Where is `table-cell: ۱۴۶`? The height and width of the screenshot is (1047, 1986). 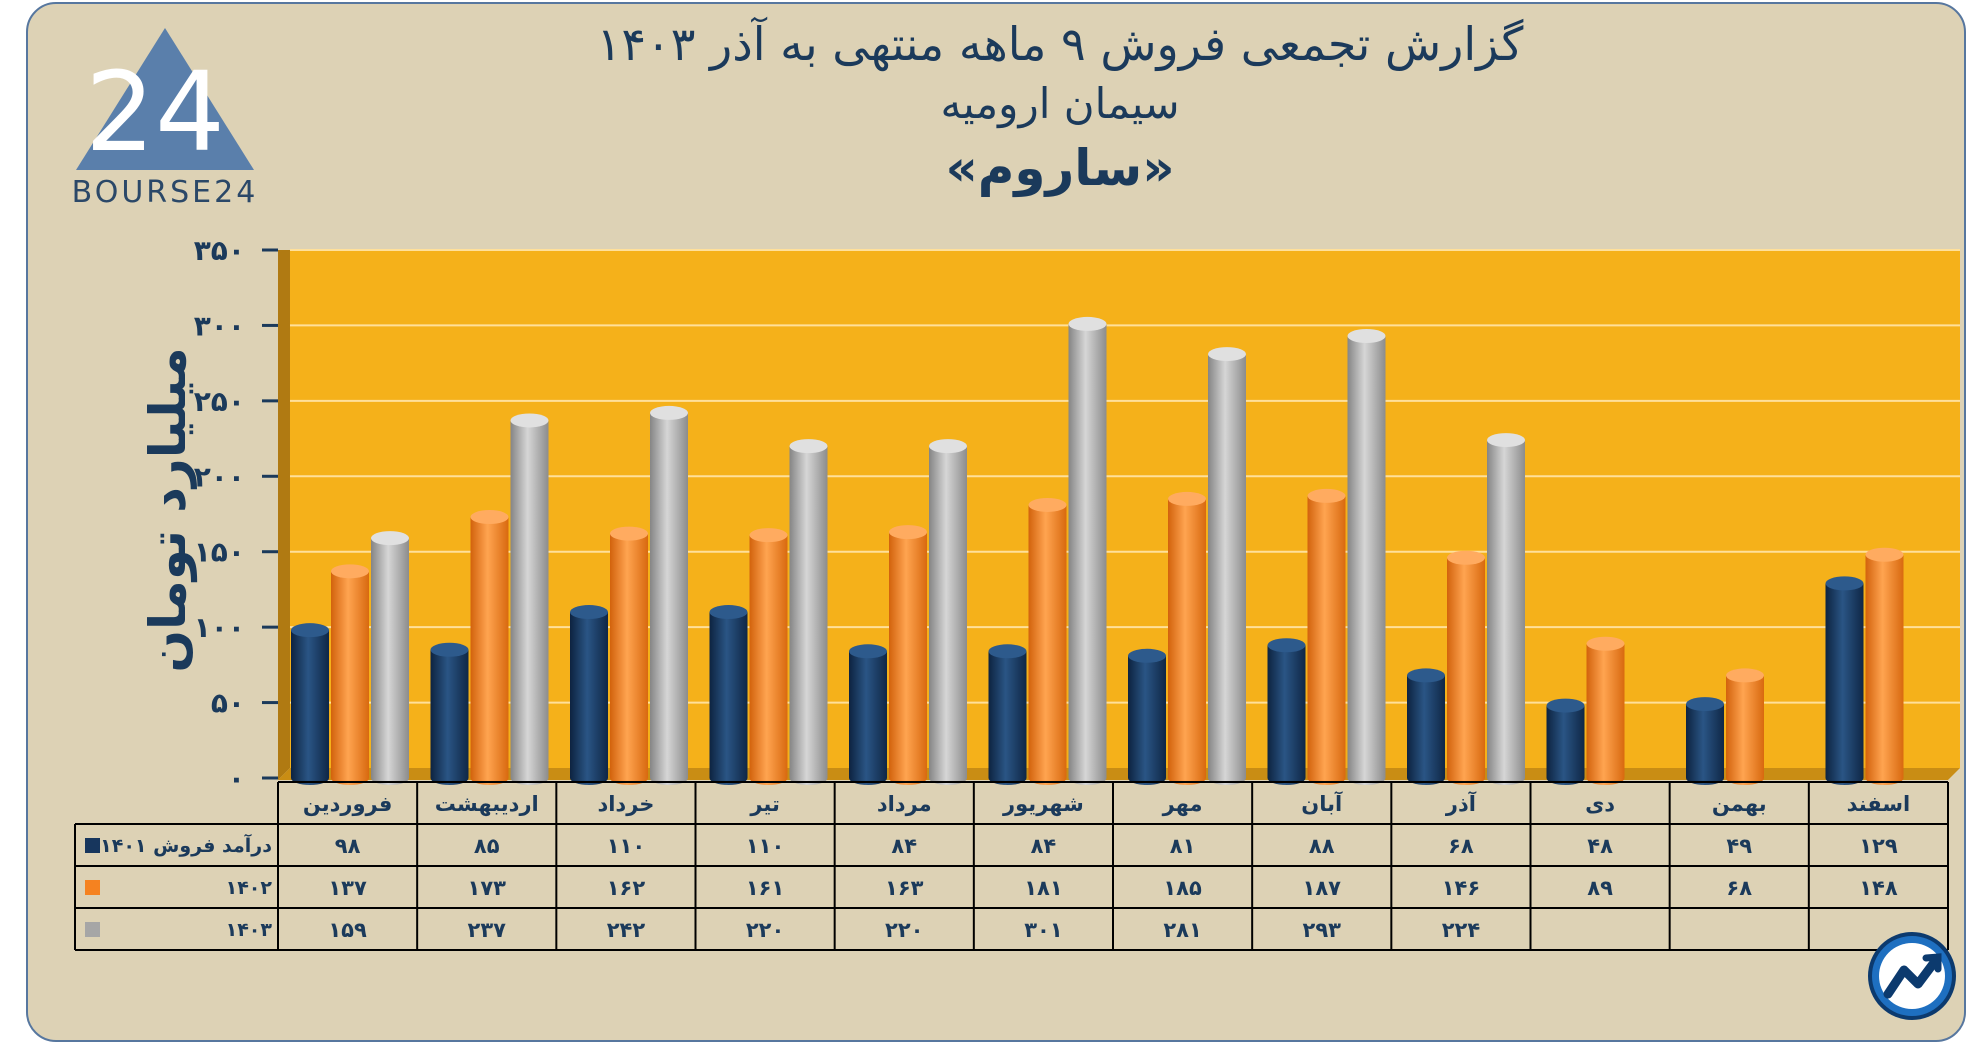
table-cell: ۱۴۶ is located at coordinates (1461, 888).